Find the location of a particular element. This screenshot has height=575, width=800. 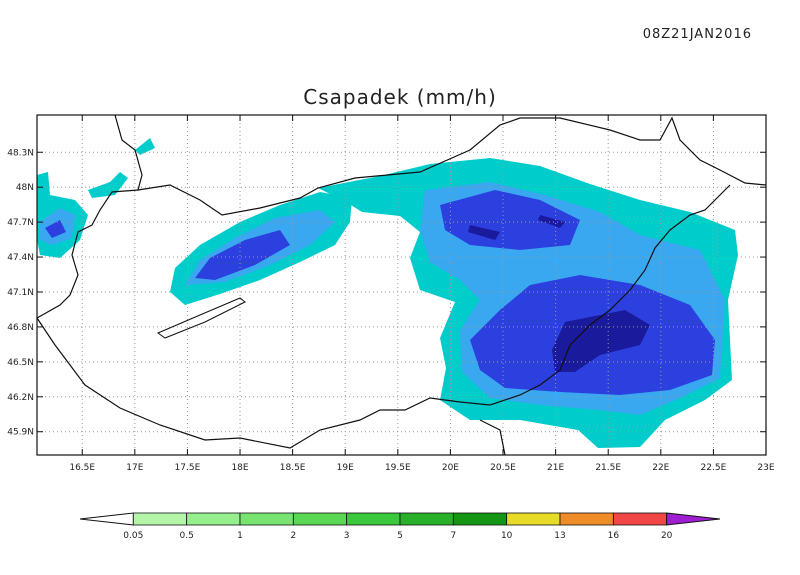

colorbar-label: 0.05 is located at coordinates (133, 536).